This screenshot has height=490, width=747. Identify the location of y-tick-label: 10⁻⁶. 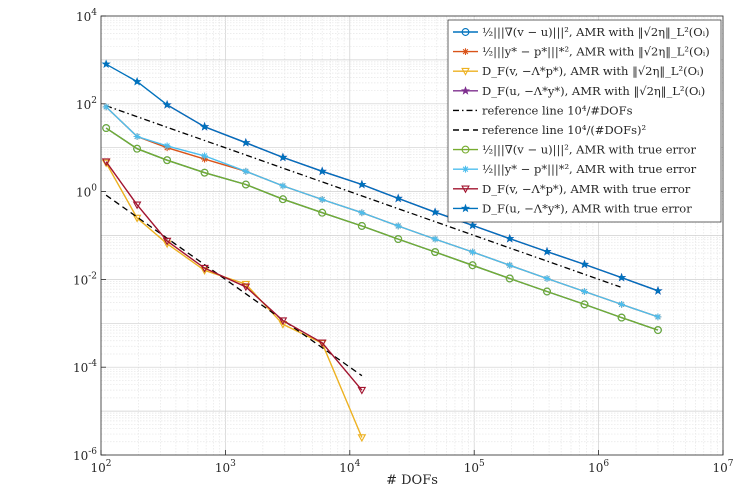
(85, 455).